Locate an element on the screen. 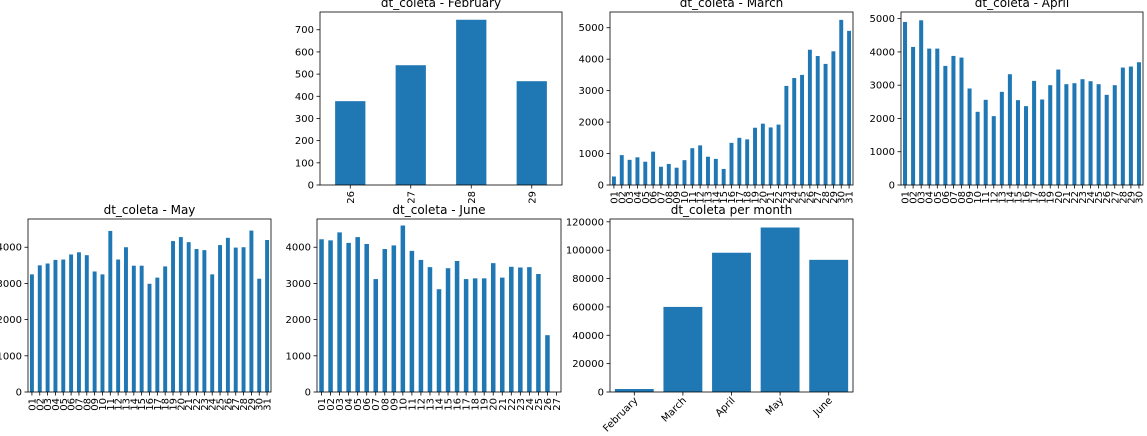 The image size is (1147, 436). x-tick-label: 19 is located at coordinates (174, 404).